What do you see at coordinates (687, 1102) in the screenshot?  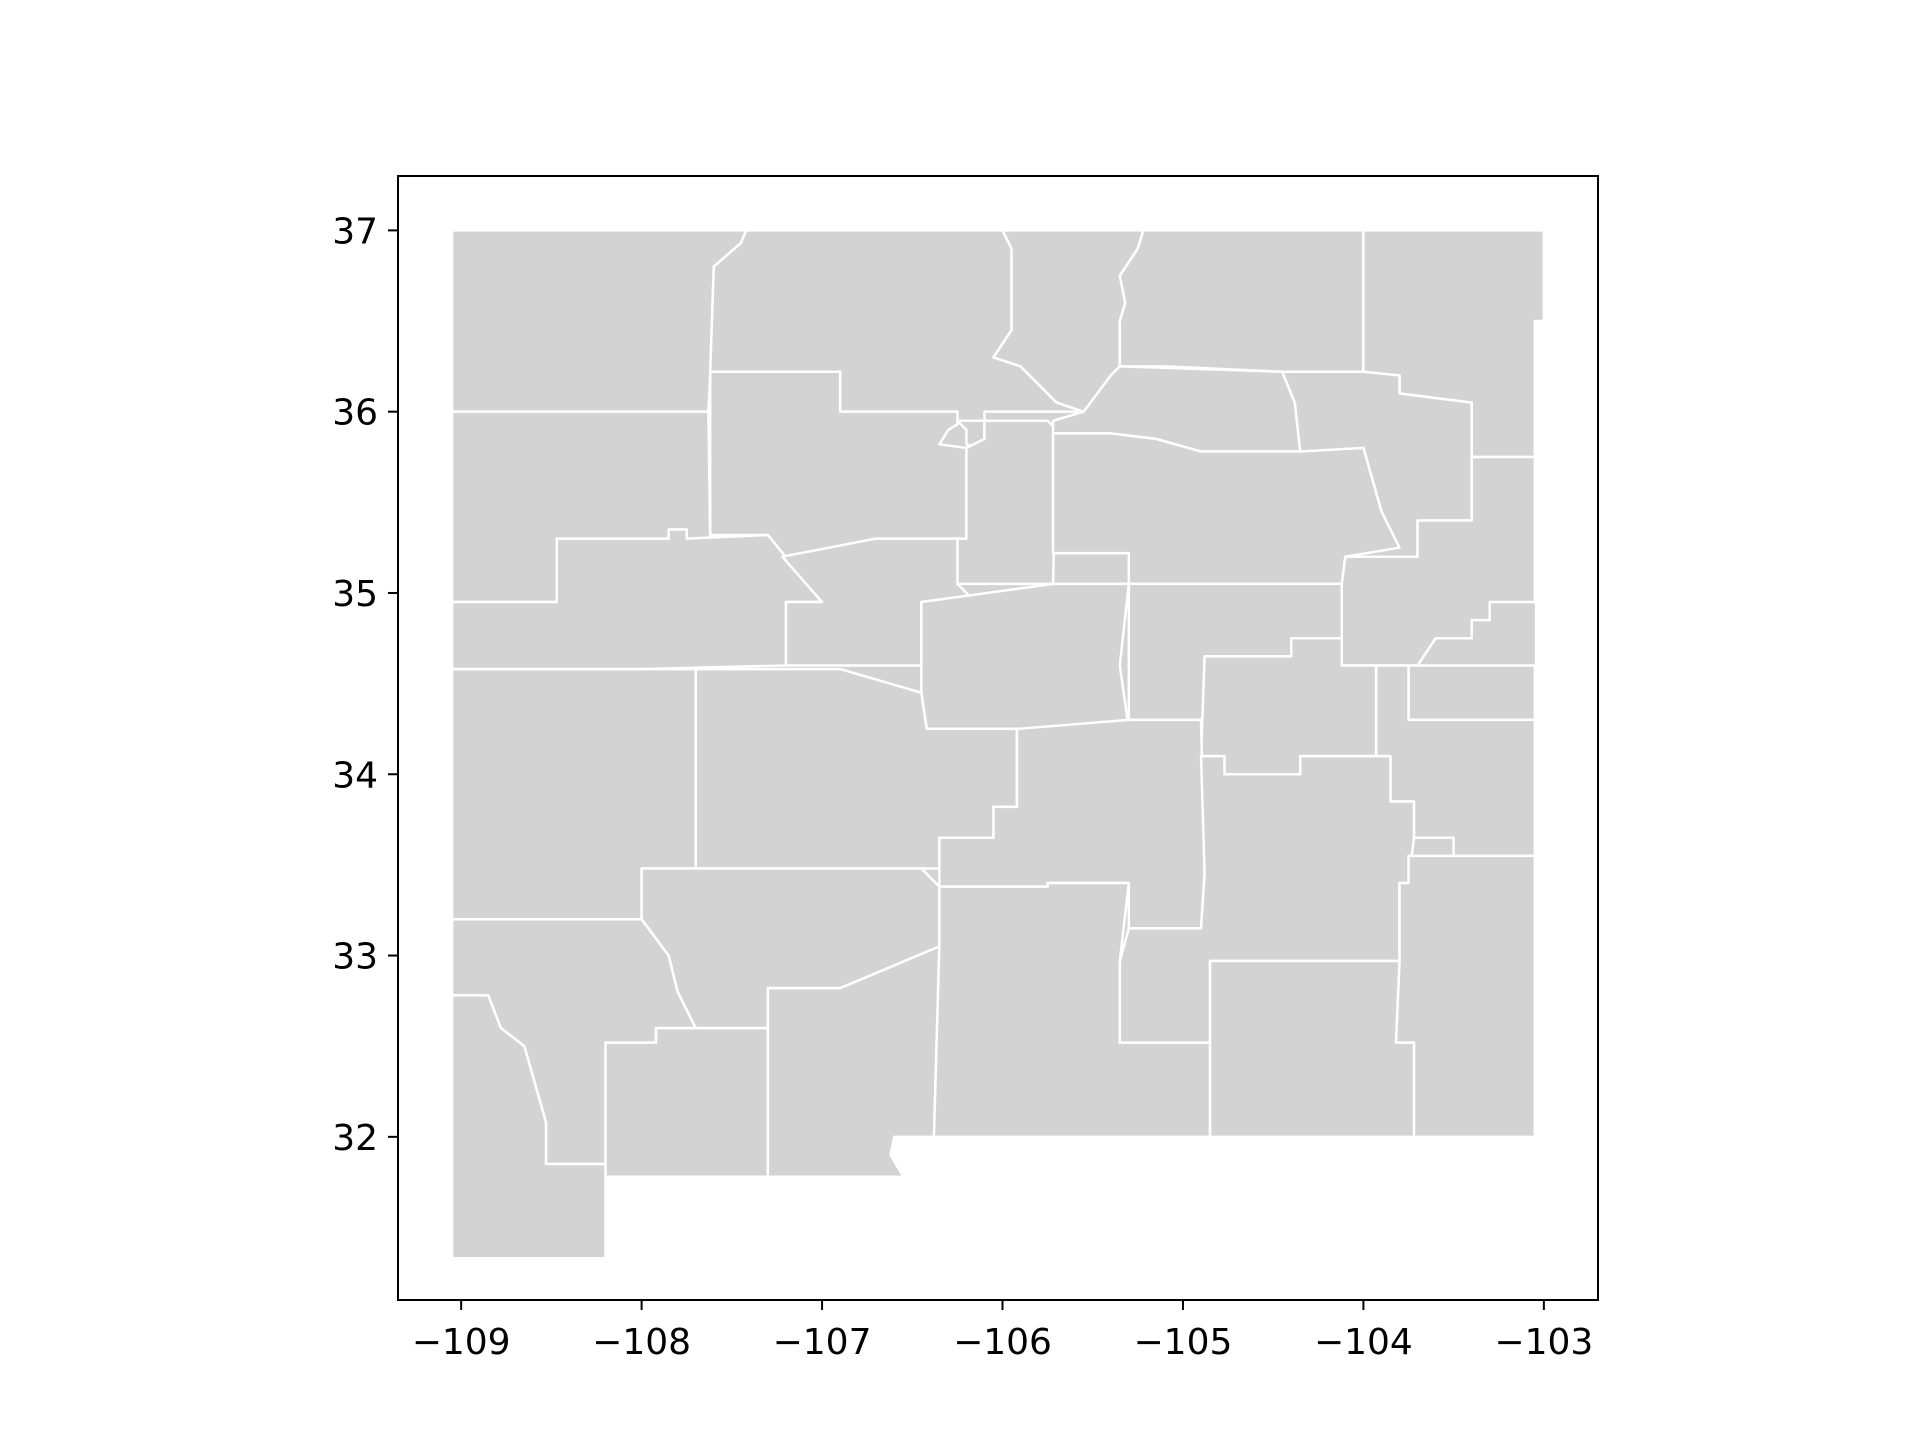 I see `county-luna` at bounding box center [687, 1102].